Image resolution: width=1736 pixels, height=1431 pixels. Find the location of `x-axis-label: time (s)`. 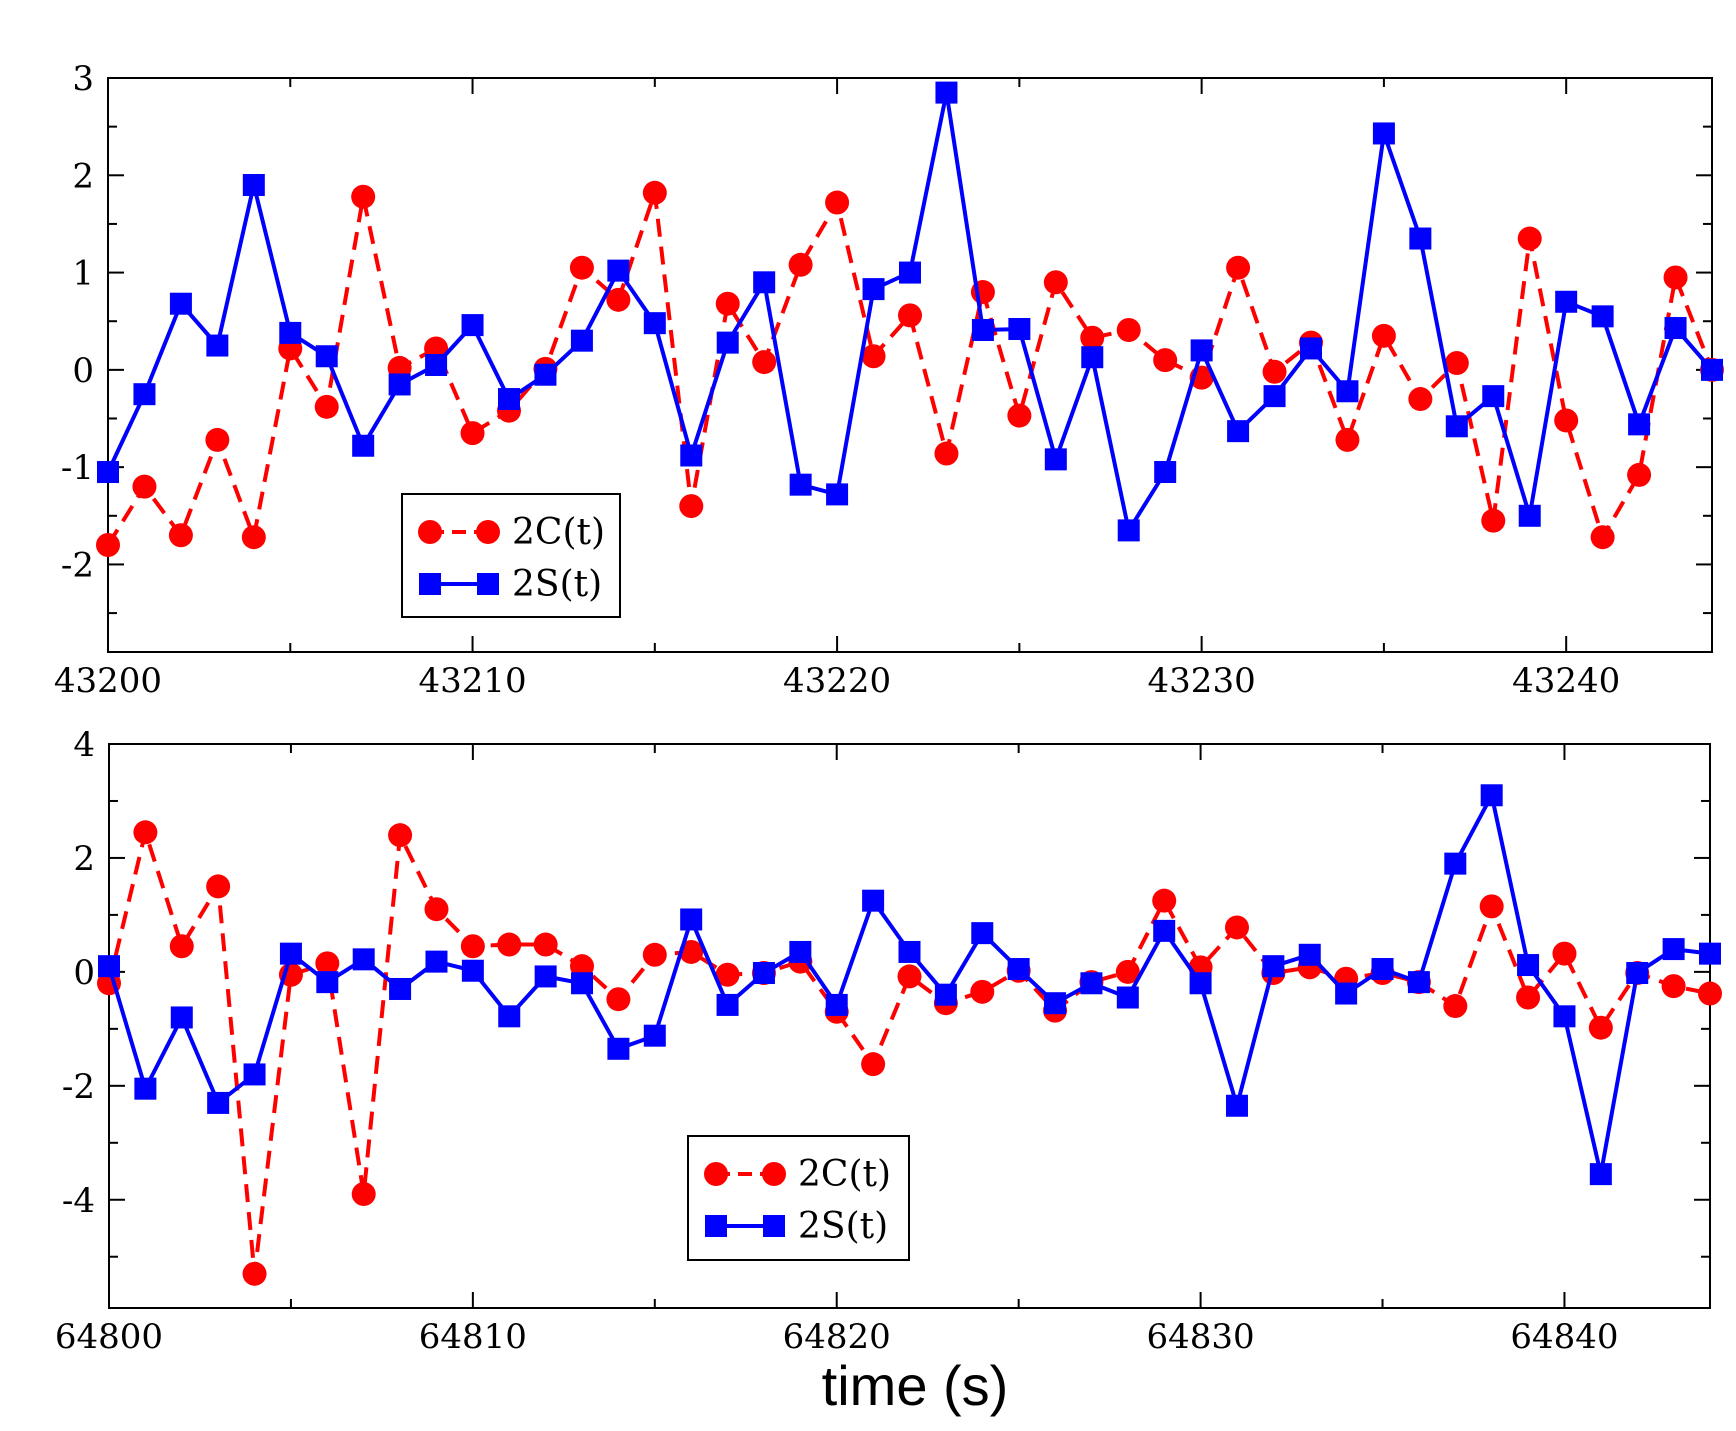

x-axis-label: time (s) is located at coordinates (915, 1385).